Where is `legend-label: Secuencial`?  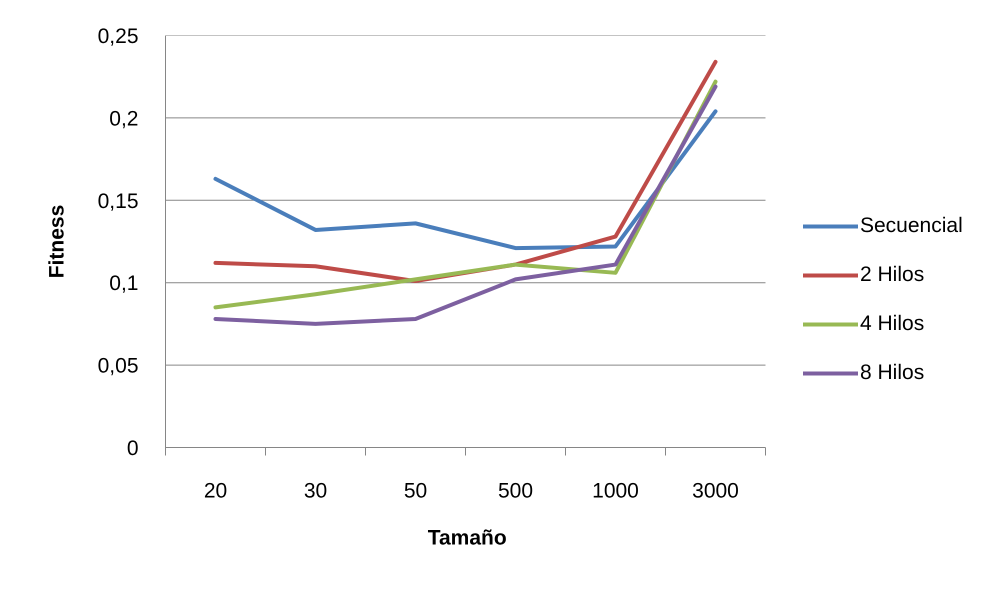
legend-label: Secuencial is located at coordinates (911, 226).